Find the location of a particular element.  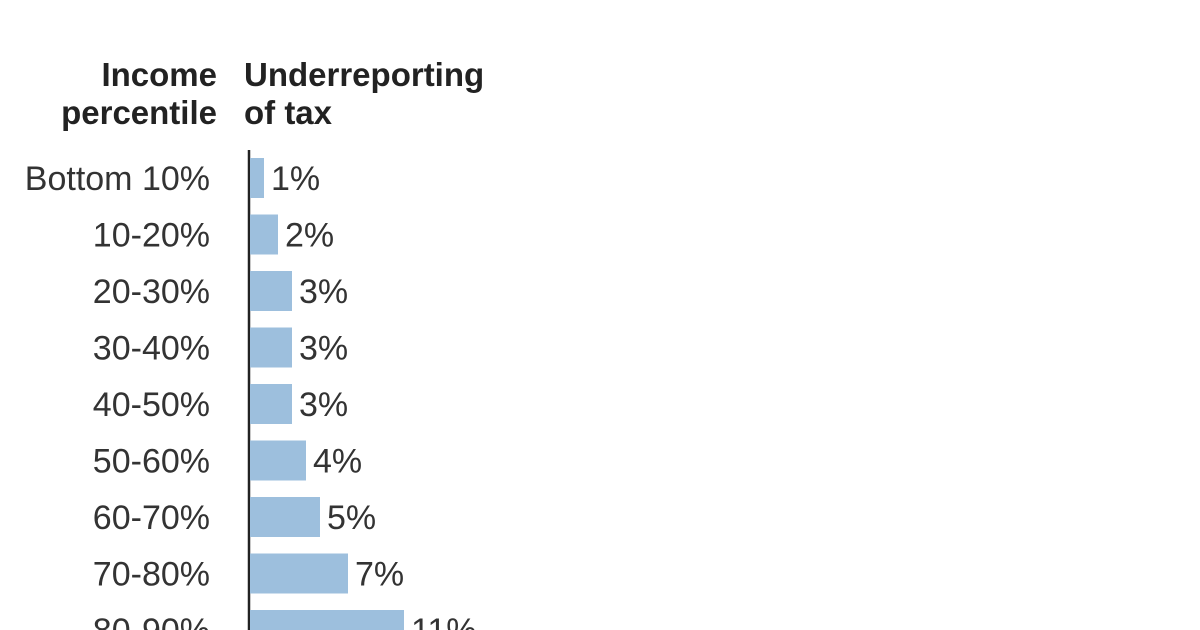

category-label: 30-40% is located at coordinates (151, 349).